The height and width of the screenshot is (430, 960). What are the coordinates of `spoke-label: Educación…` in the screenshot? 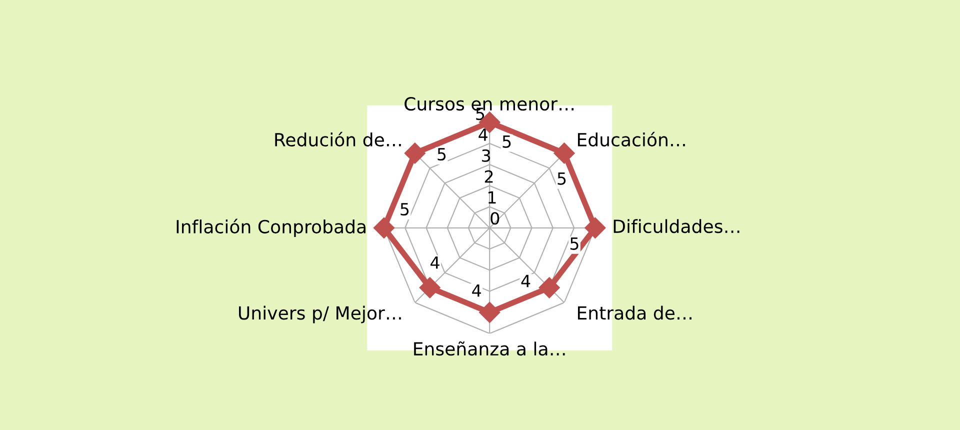 It's located at (631, 139).